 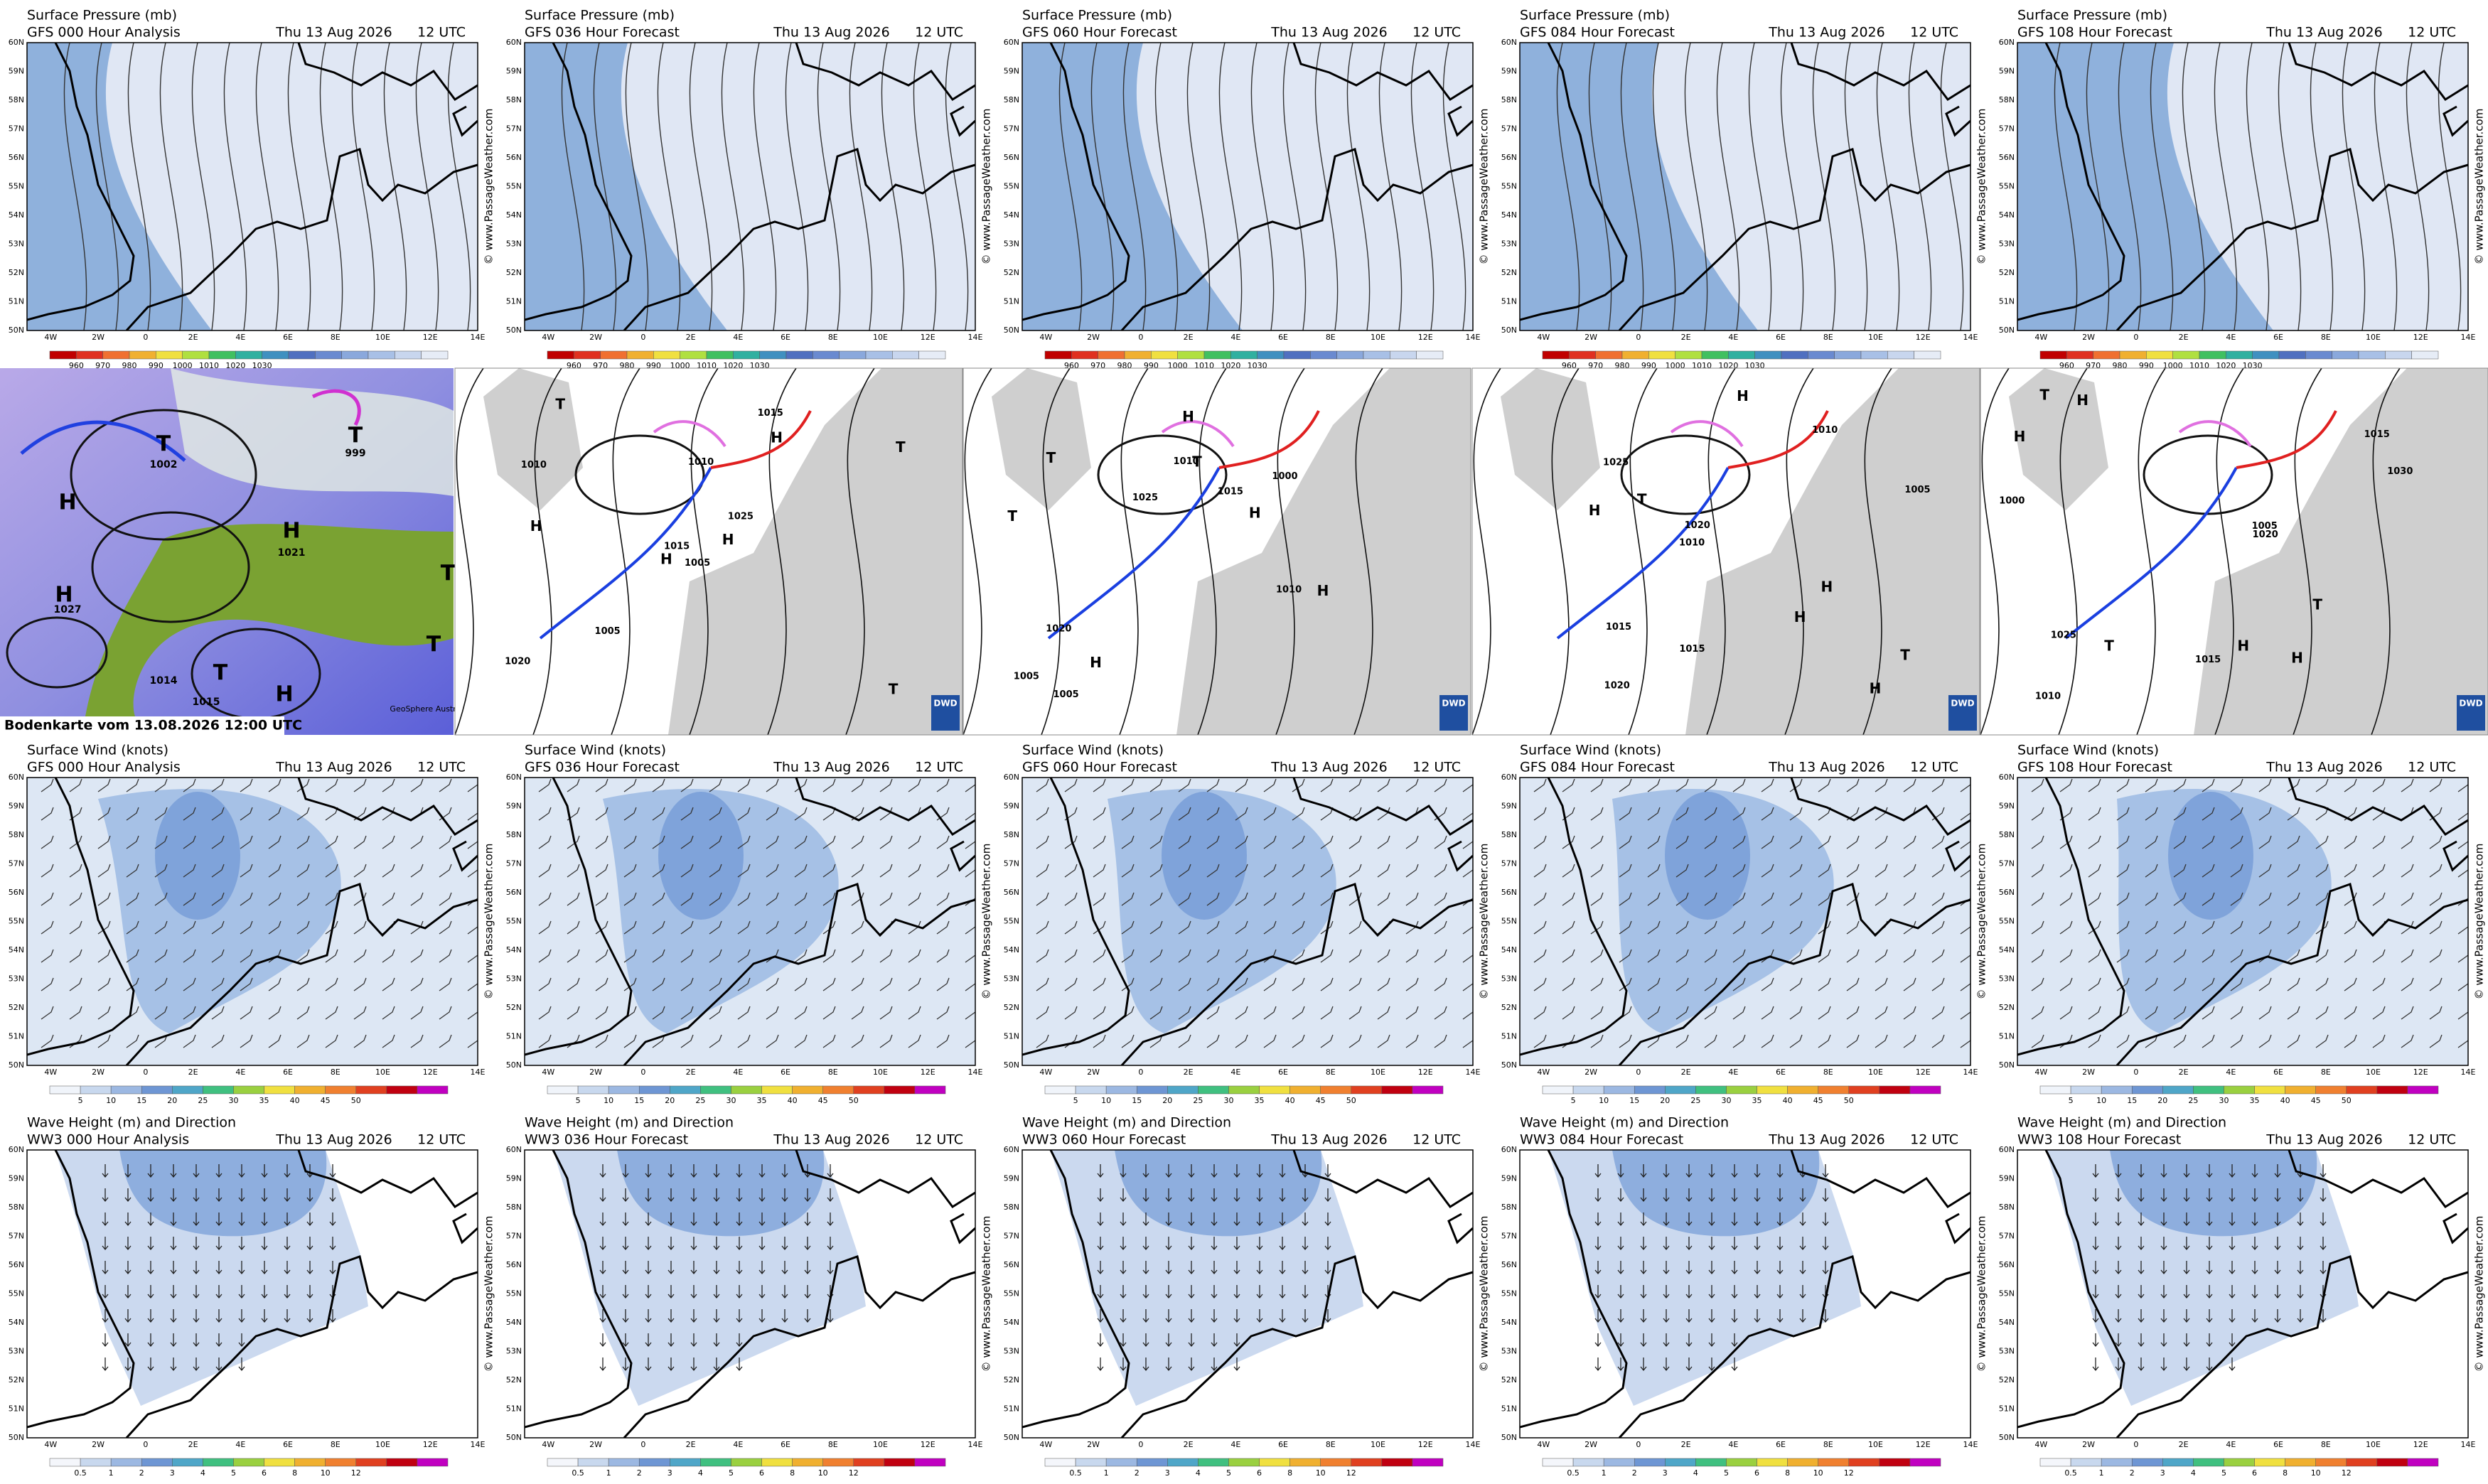 What do you see at coordinates (1104, 1140) in the screenshot?
I see `panel-model: WW3 060 Hour Forecast` at bounding box center [1104, 1140].